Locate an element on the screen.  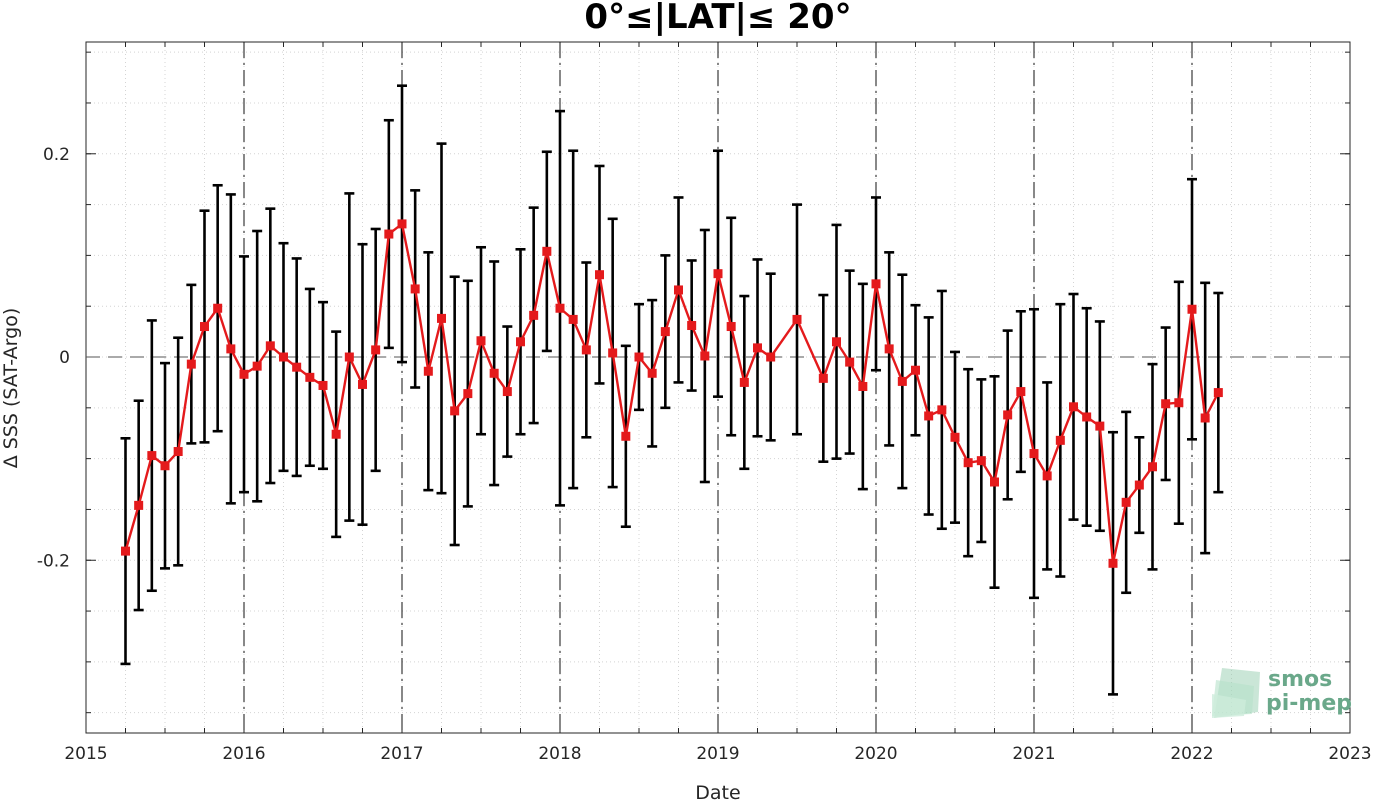
x-tick-label: 2021 is located at coordinates (1033, 754).